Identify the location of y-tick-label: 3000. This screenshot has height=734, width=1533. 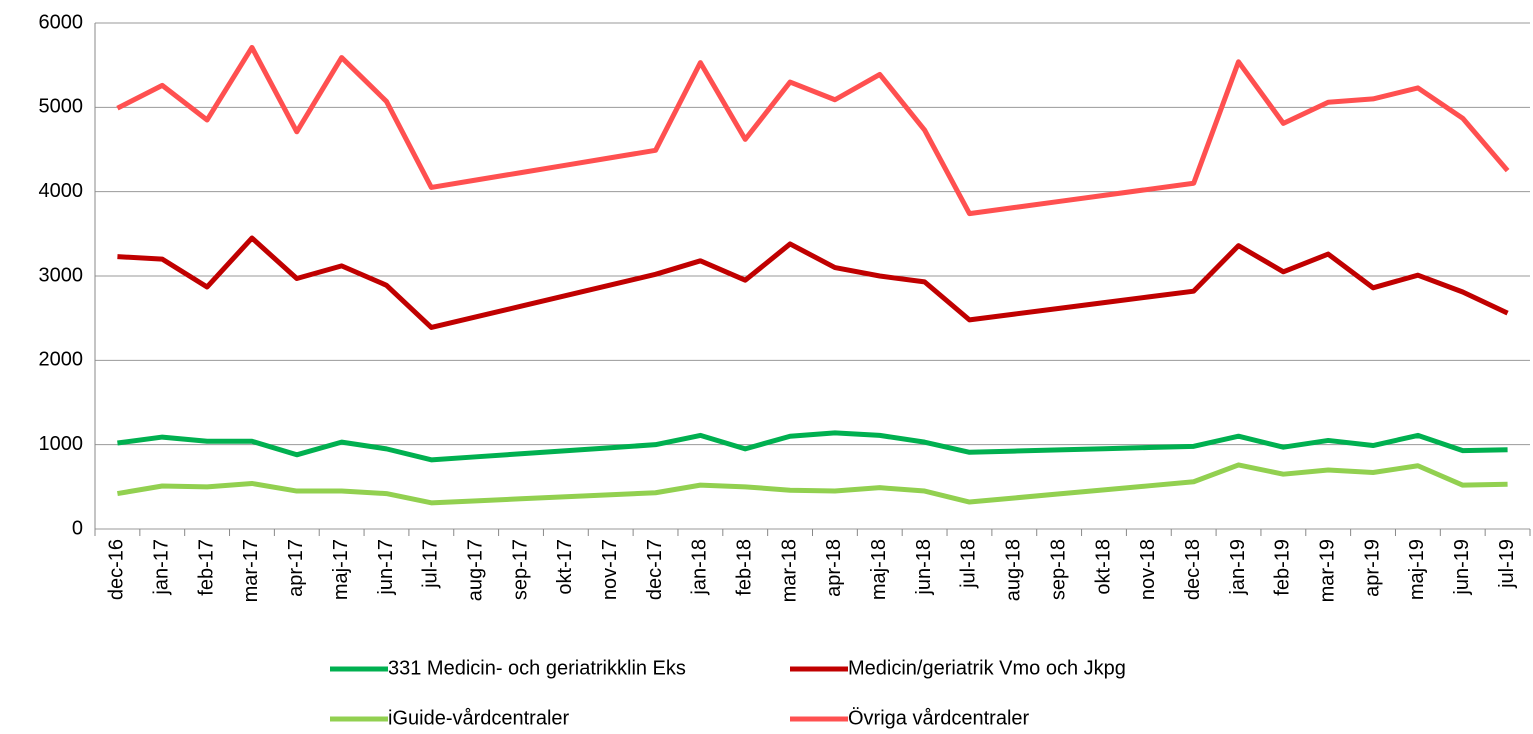
(61, 275).